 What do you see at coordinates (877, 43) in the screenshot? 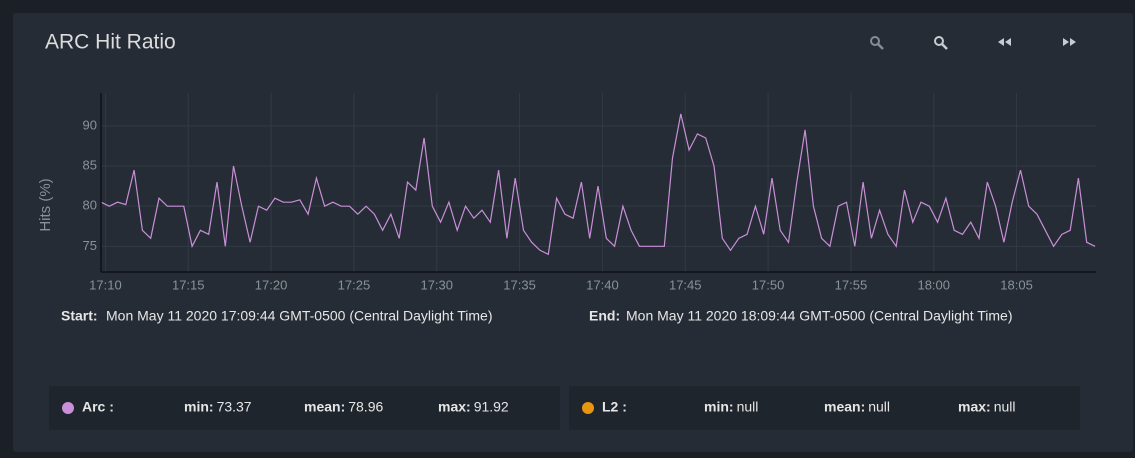
I see `zoom-in-button` at bounding box center [877, 43].